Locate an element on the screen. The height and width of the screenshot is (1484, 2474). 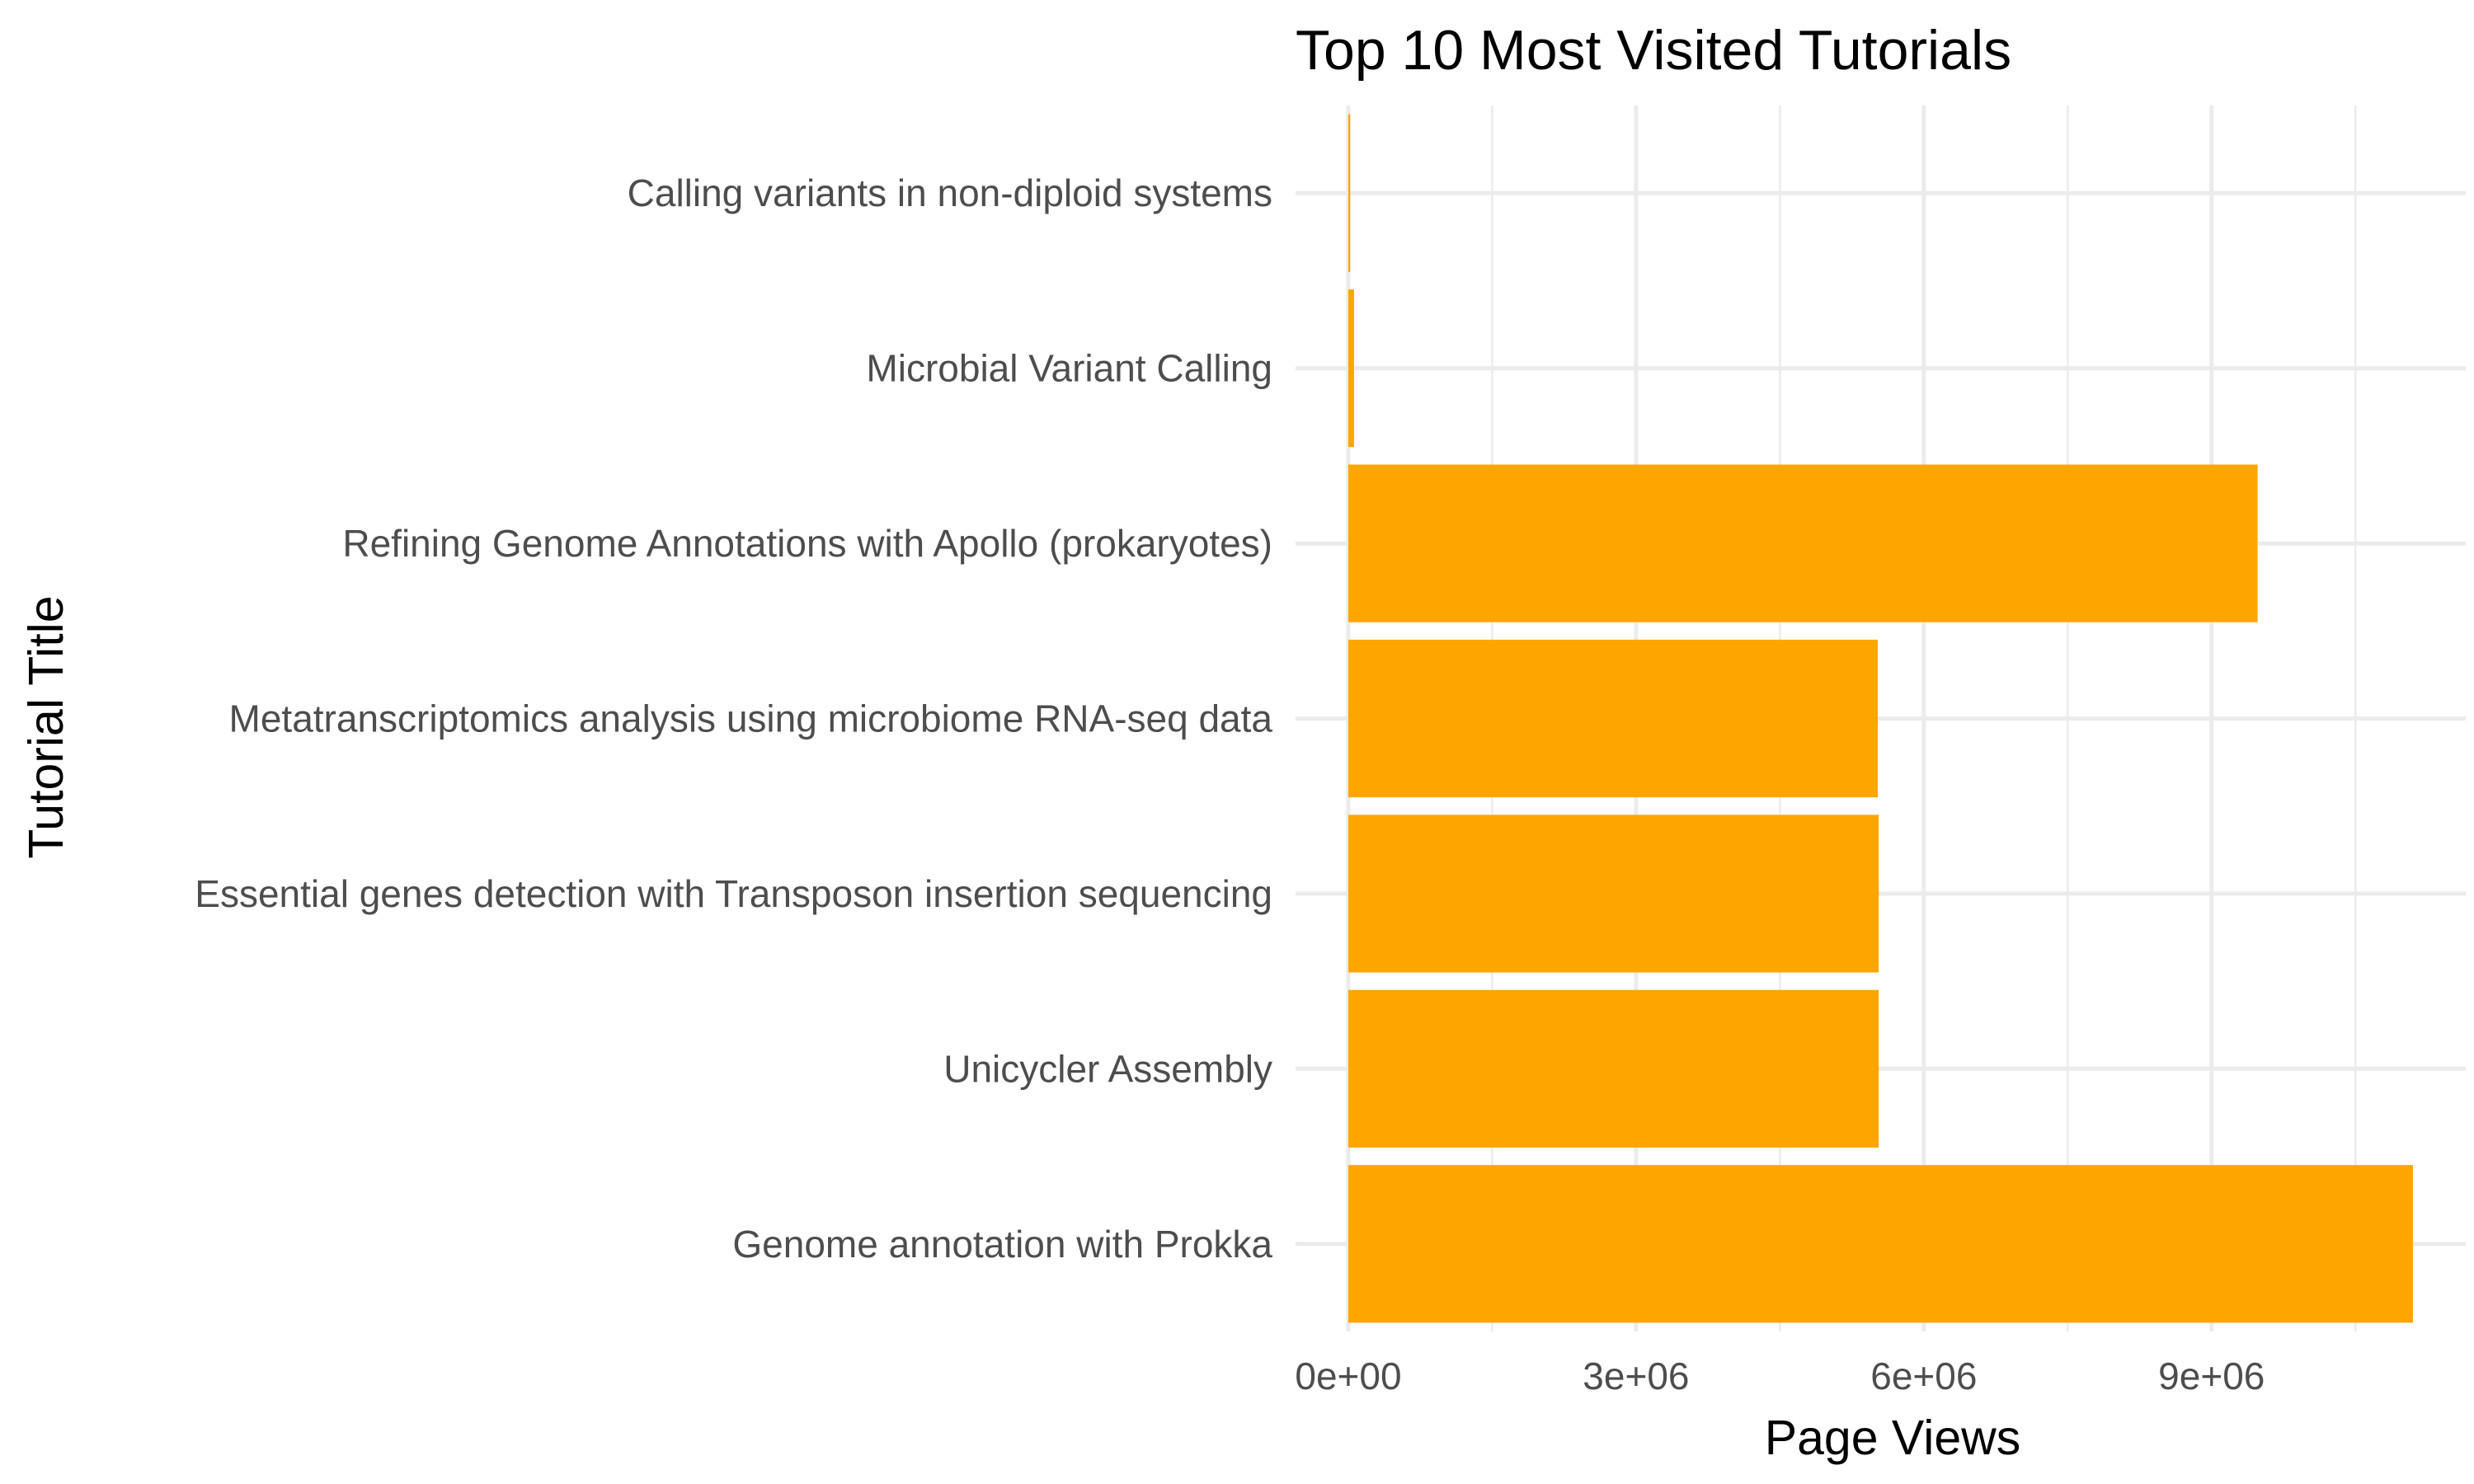
x-axis-tick-labels: 0e+00 3e+06 6e+06 9e+06 is located at coordinates (1780, 1376).